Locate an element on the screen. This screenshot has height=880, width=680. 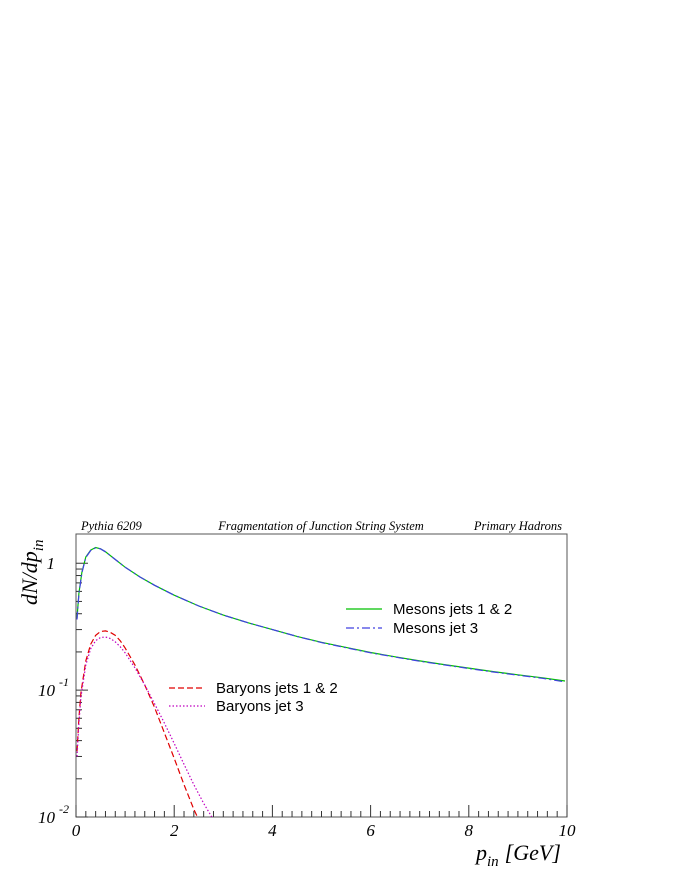
y-tick-labels: 110-110-2 is located at coordinates (53, 690).